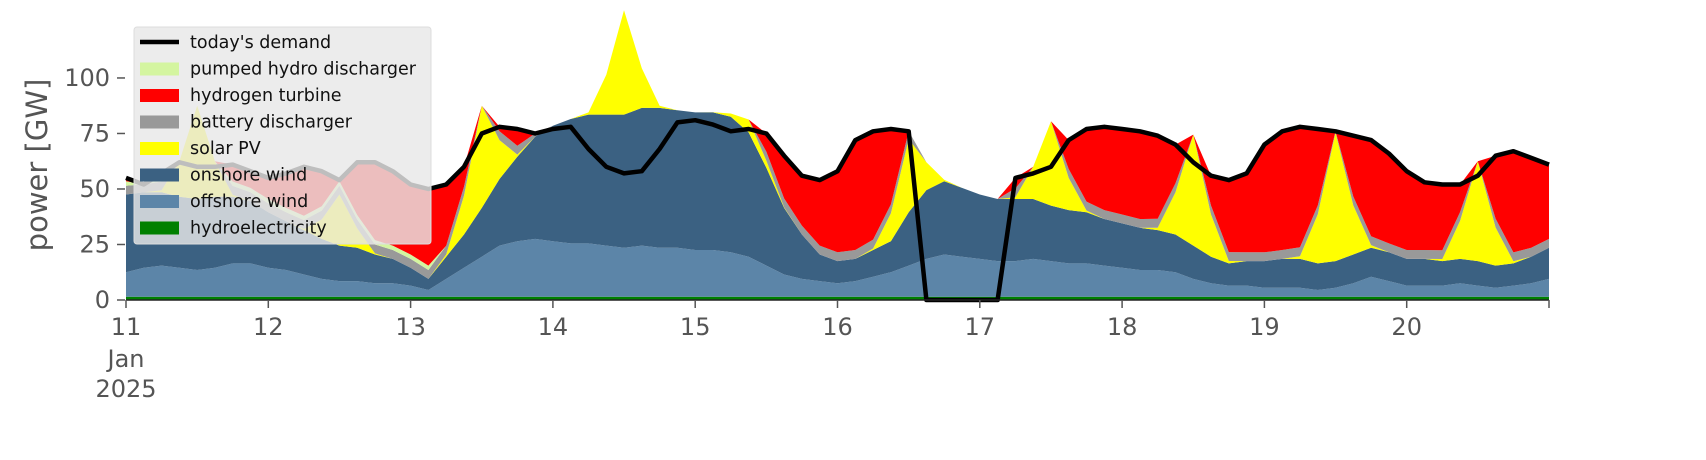  I want to click on y-ticks: 0 25 50 75 100, so click(94, 189).